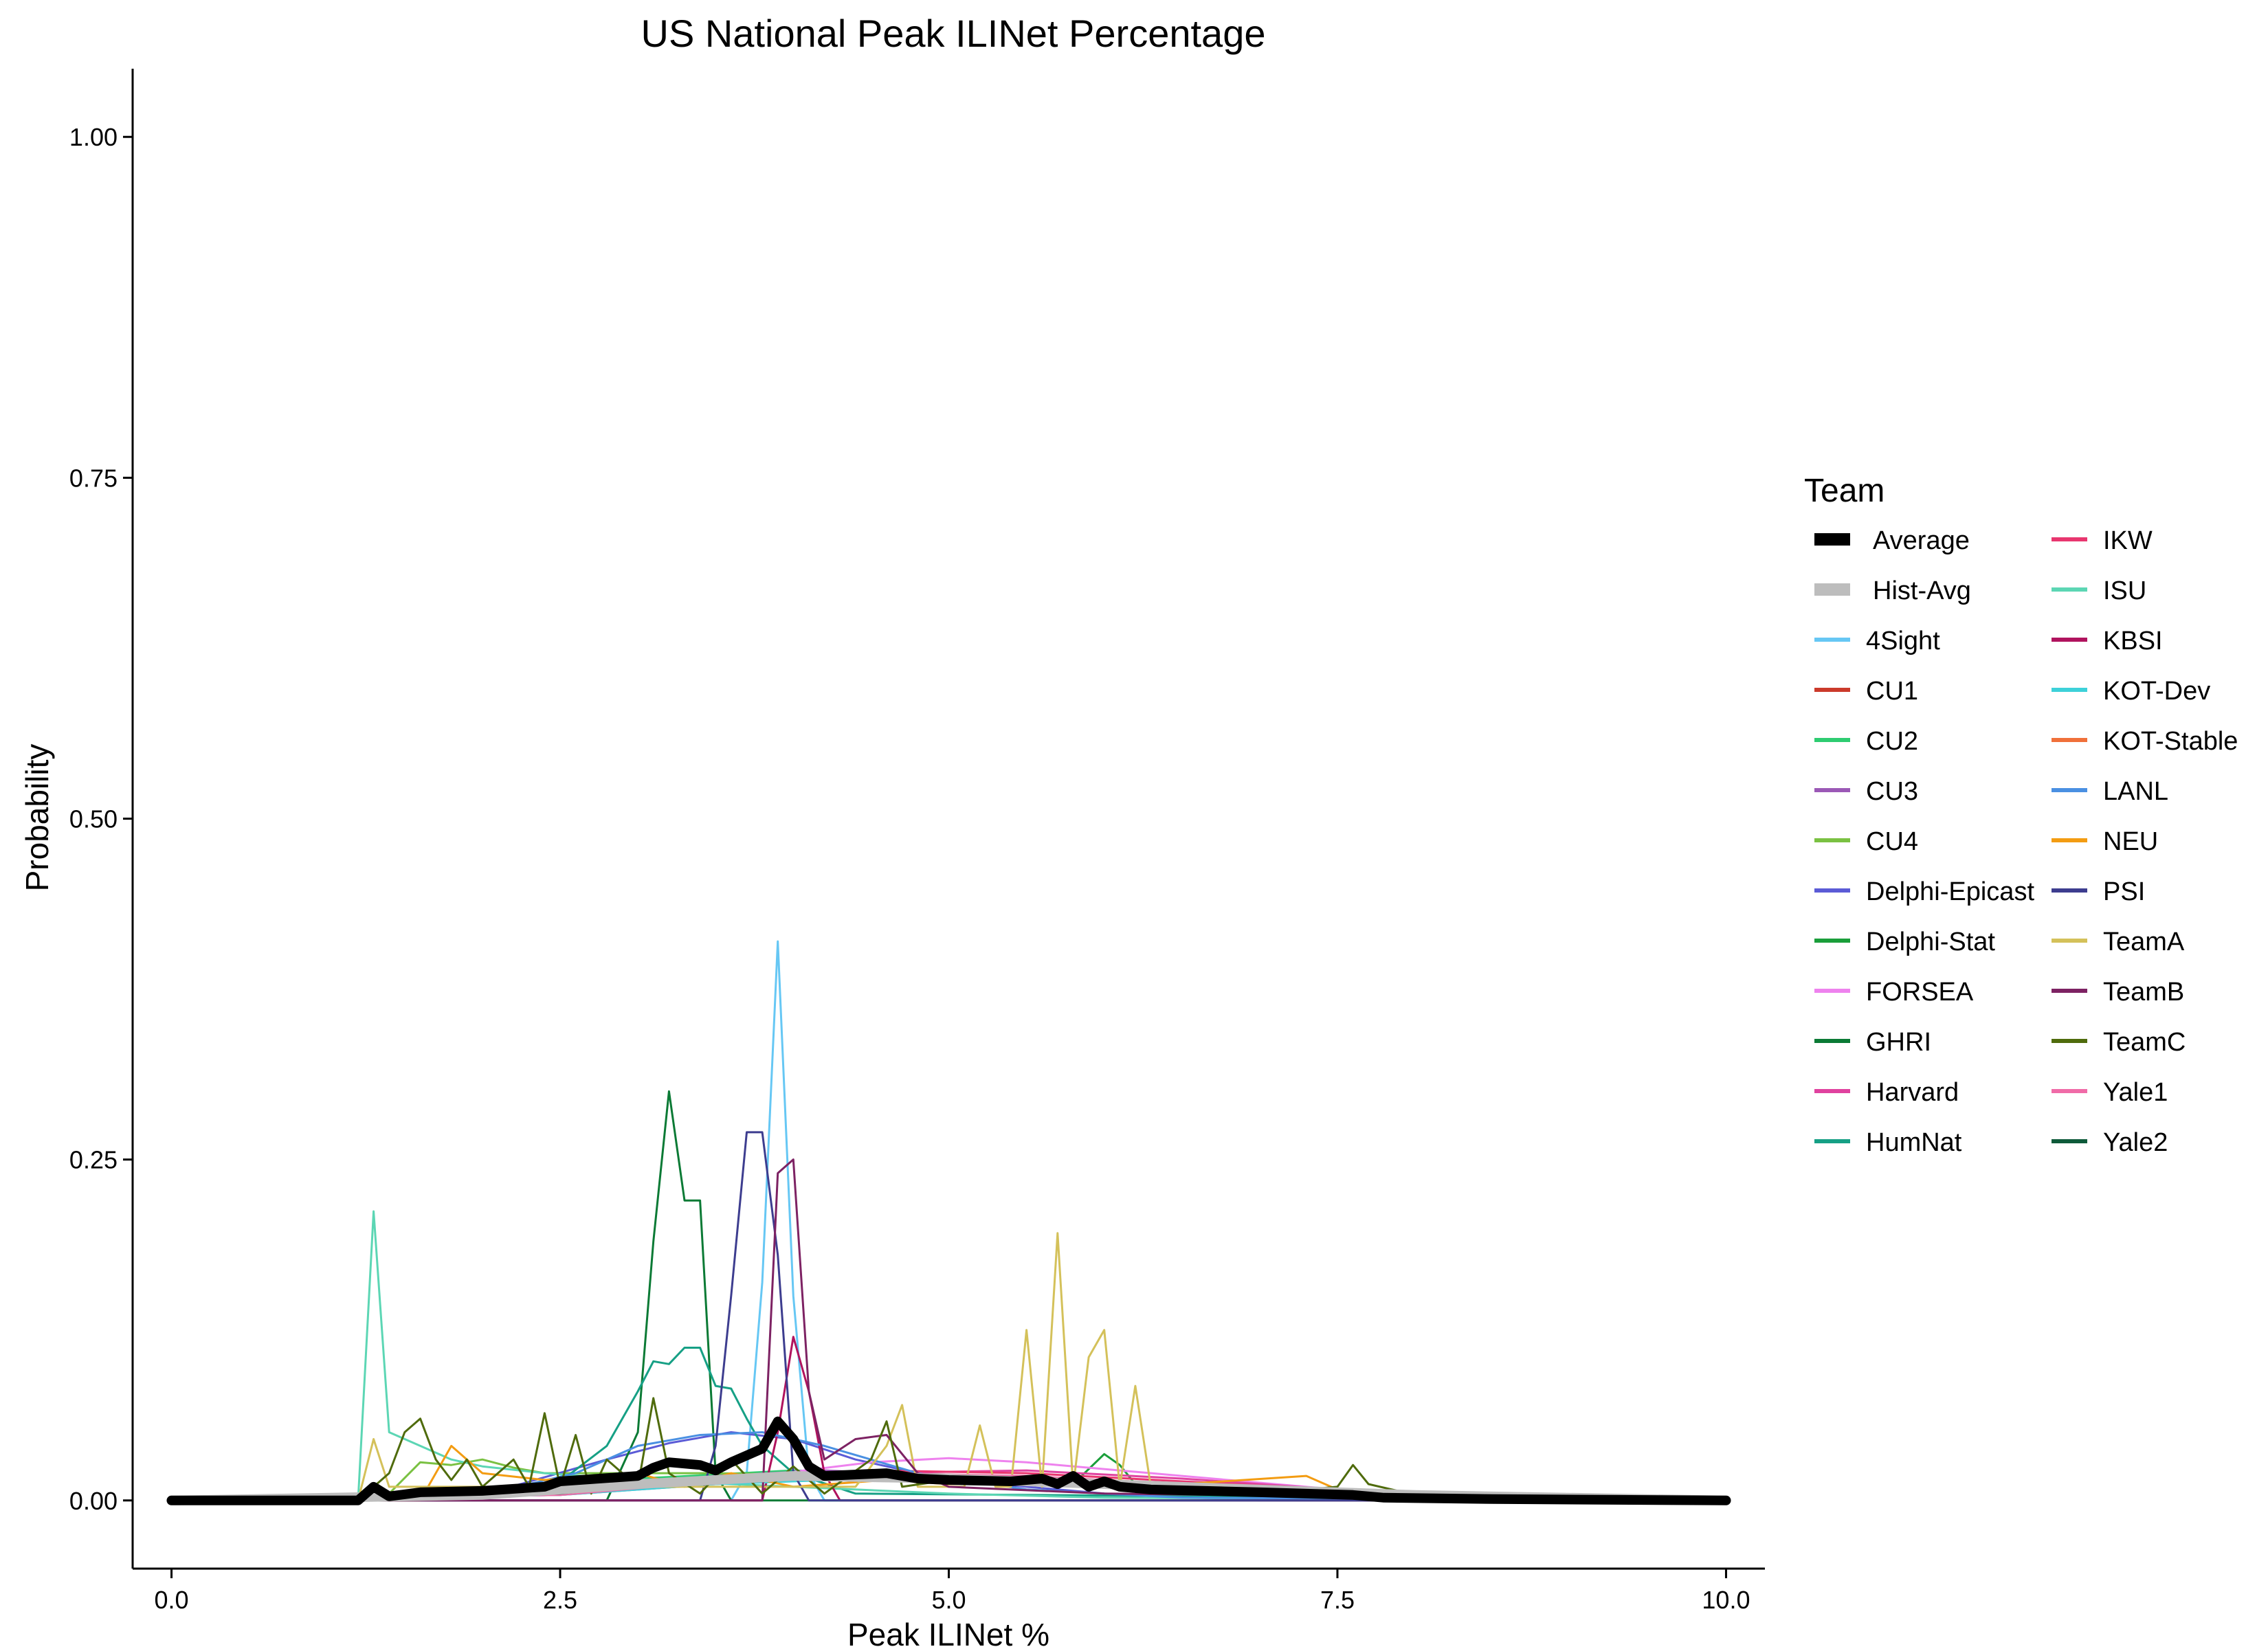  I want to click on x-tick-label: 2.5, so click(560, 1600).